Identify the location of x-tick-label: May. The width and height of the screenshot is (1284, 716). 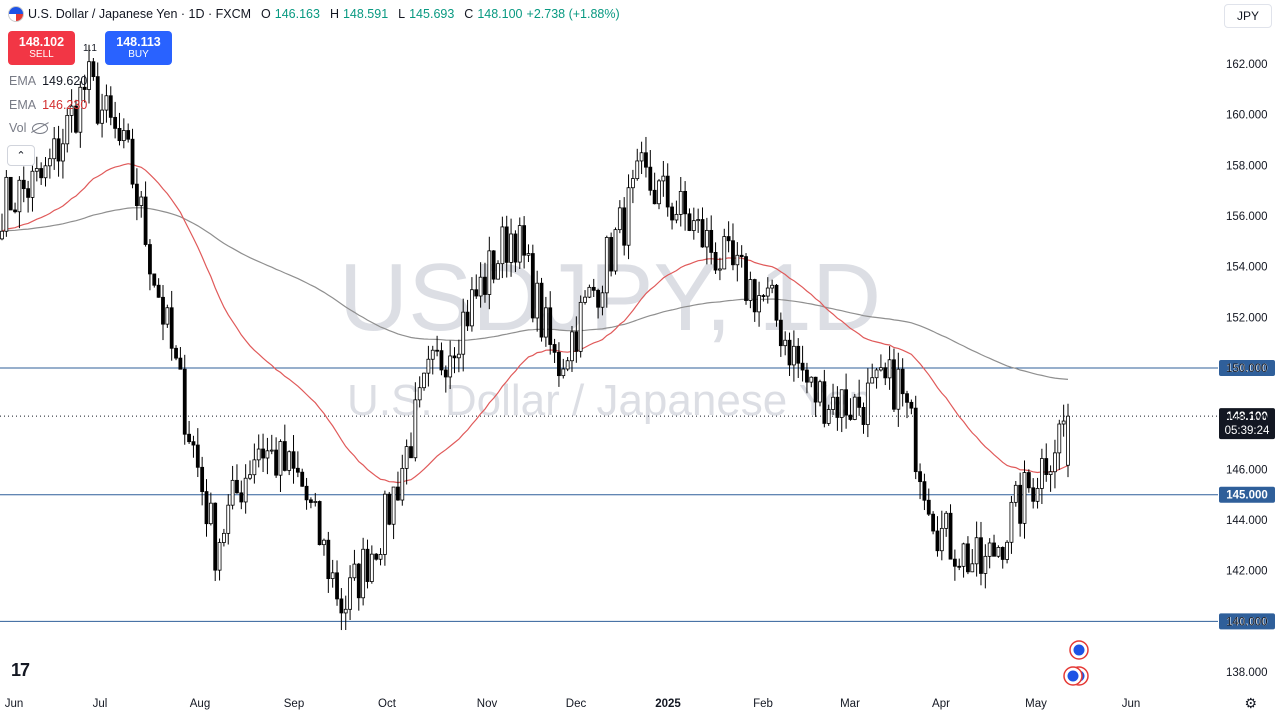
(1036, 704).